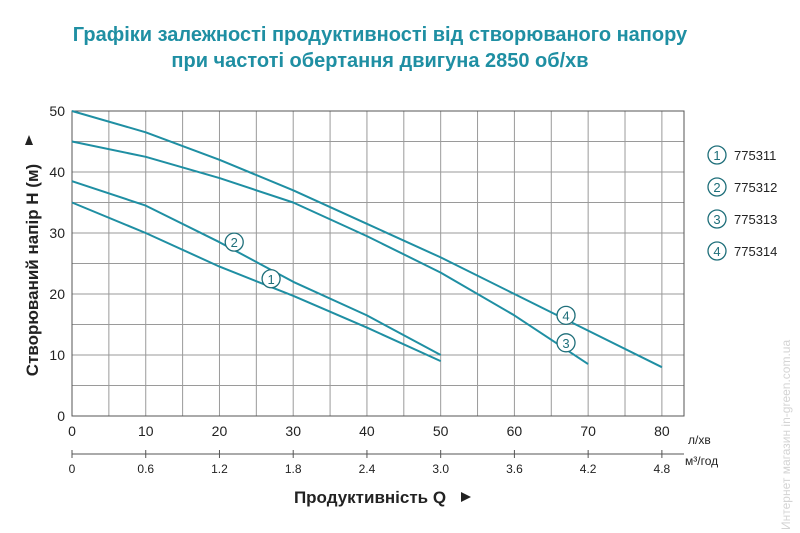  I want to click on x2-tick-label: 4.2, so click(588, 469).